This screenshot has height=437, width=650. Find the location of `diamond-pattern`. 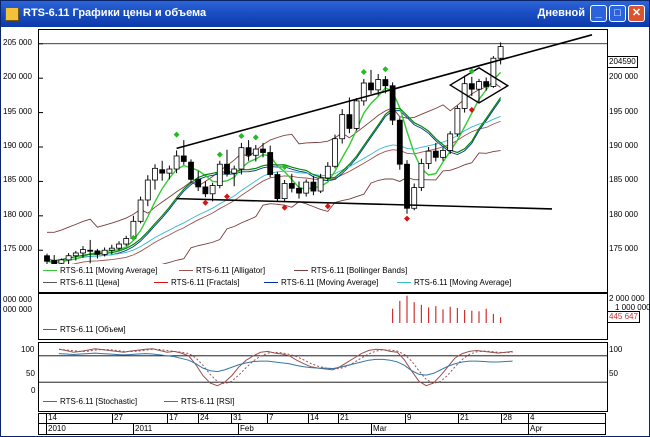

diamond-pattern is located at coordinates (479, 85).